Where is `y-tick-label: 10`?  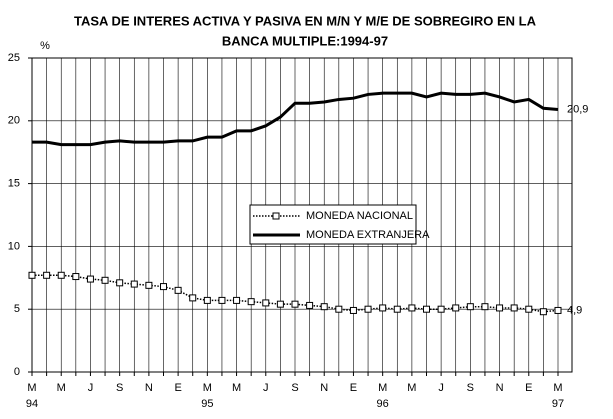
y-tick-label: 10 is located at coordinates (14, 246).